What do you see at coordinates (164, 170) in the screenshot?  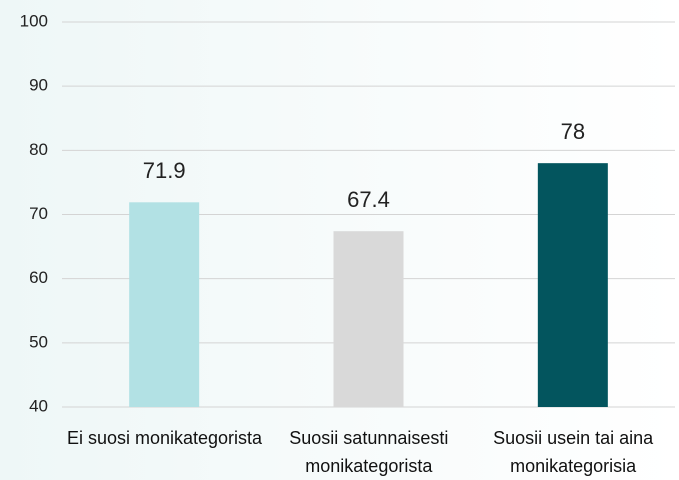 I see `value-label: 71.9` at bounding box center [164, 170].